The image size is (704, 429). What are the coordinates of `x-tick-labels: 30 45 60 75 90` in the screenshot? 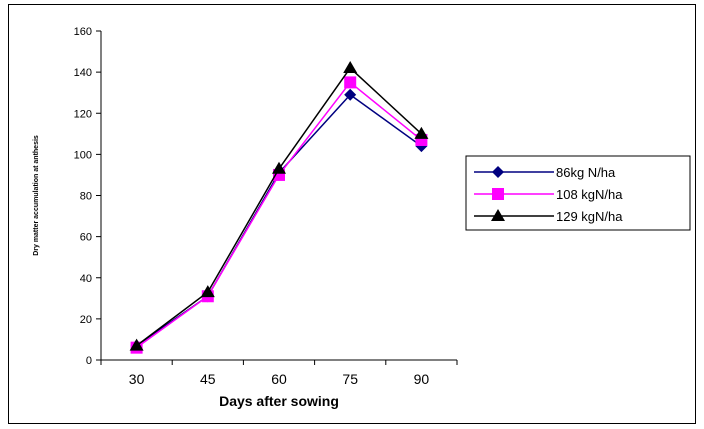 It's located at (279, 379).